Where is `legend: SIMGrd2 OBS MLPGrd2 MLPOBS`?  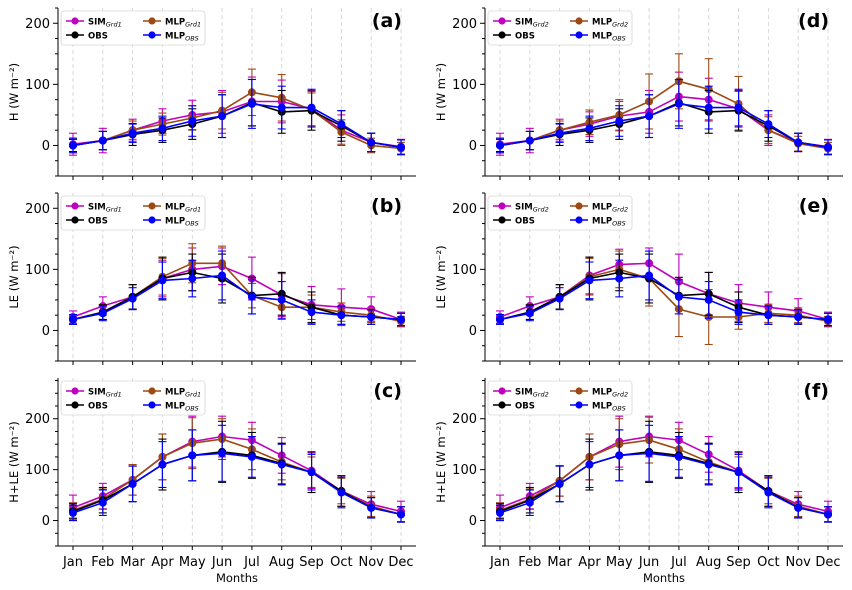
legend: SIMGrd2 OBS MLPGrd2 MLPOBS is located at coordinates (560, 28).